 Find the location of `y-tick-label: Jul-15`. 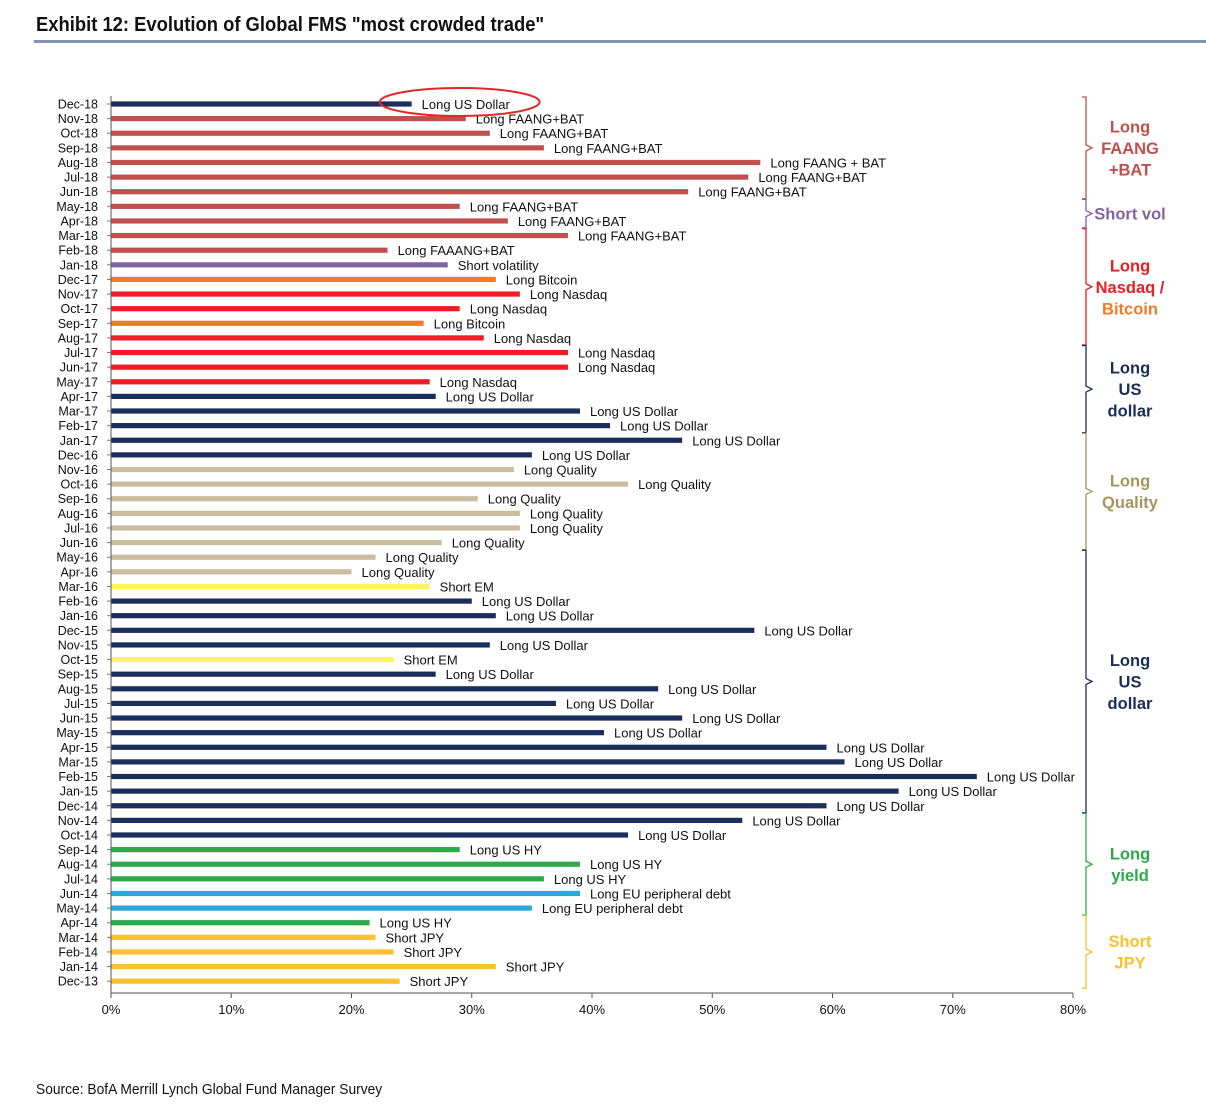

y-tick-label: Jul-15 is located at coordinates (81, 704).